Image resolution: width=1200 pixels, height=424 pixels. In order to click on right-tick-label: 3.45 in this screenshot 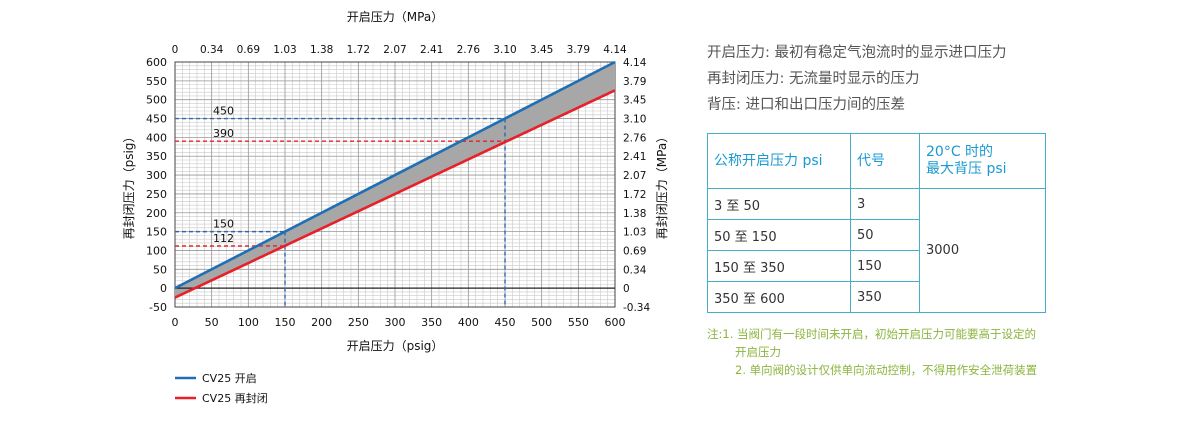, I will do `click(634, 101)`.